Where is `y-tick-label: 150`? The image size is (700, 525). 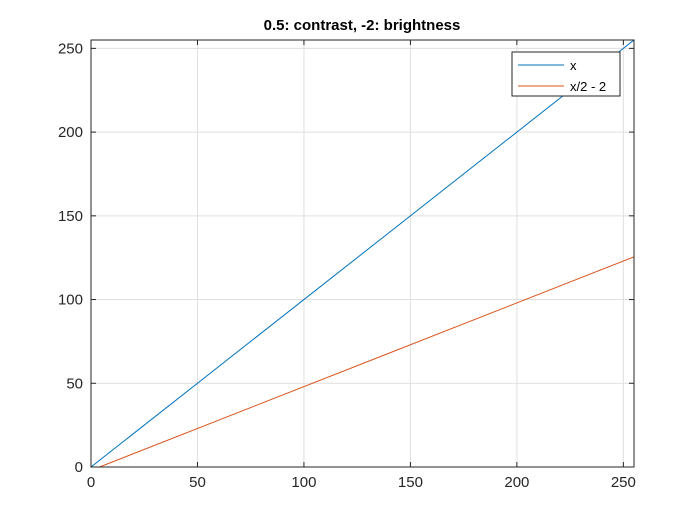
y-tick-label: 150 is located at coordinates (70, 216).